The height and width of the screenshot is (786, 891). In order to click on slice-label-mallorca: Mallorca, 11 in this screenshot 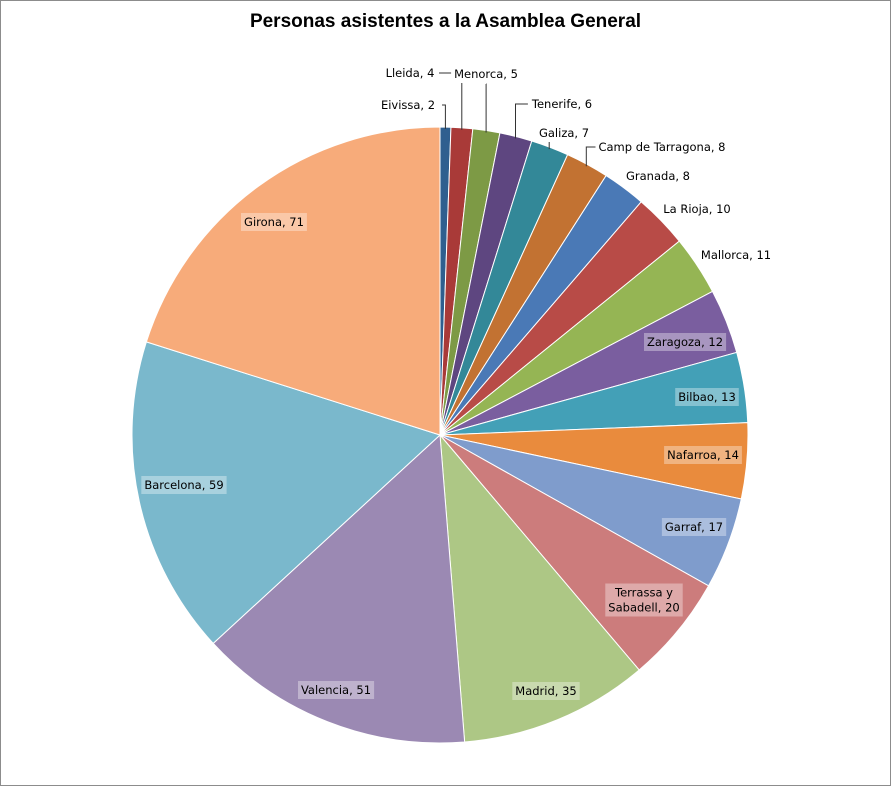, I will do `click(736, 255)`.